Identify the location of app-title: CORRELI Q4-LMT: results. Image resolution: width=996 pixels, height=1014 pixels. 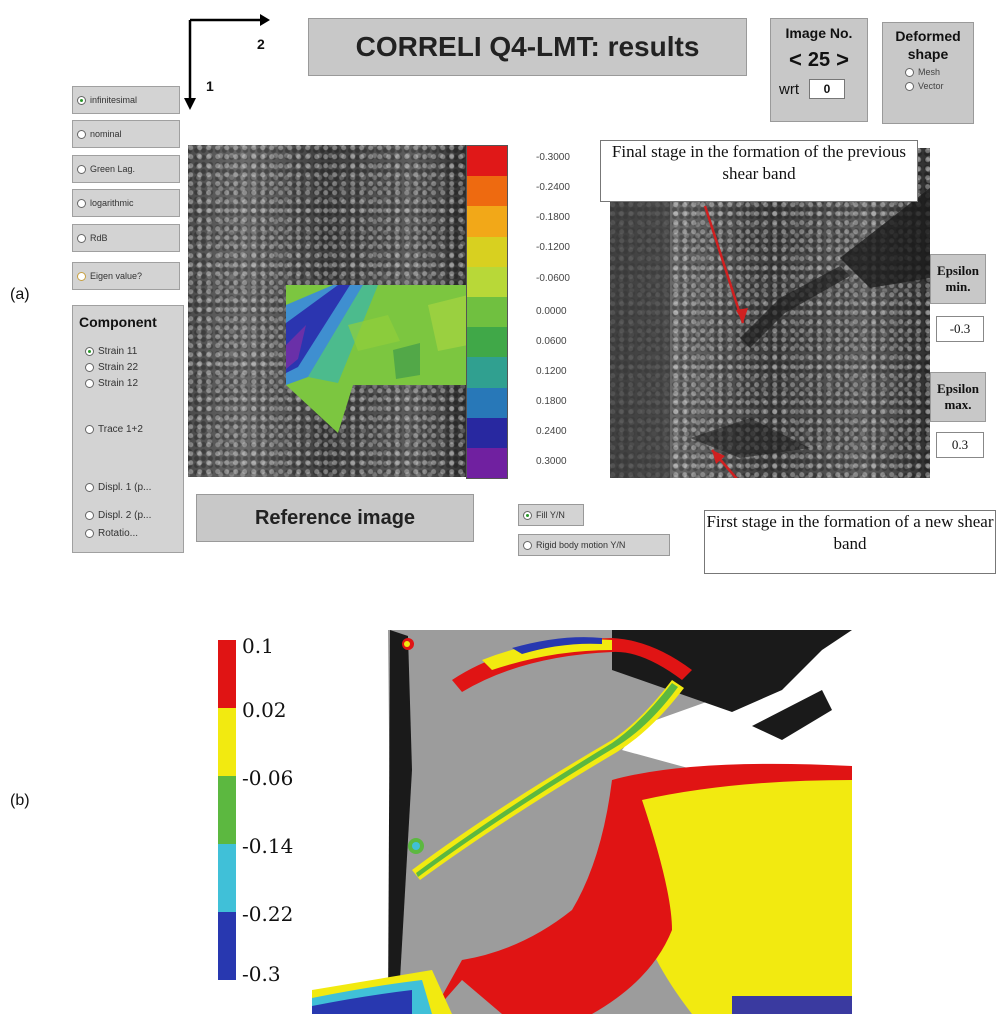
(527, 47).